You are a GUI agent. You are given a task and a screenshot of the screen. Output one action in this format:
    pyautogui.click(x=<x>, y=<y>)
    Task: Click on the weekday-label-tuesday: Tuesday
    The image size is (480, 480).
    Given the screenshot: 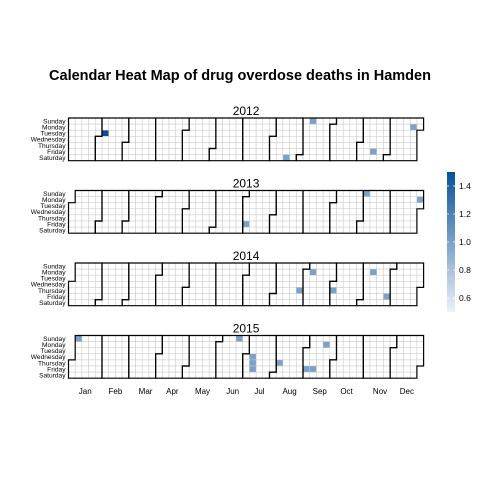 What is the action you would take?
    pyautogui.click(x=53, y=206)
    